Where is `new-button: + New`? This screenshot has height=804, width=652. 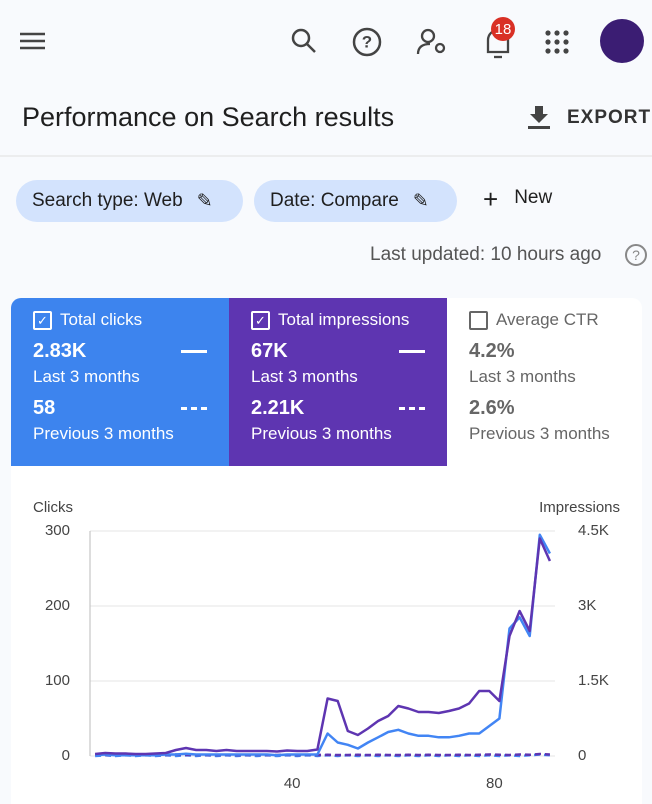
new-button: + New is located at coordinates (518, 199).